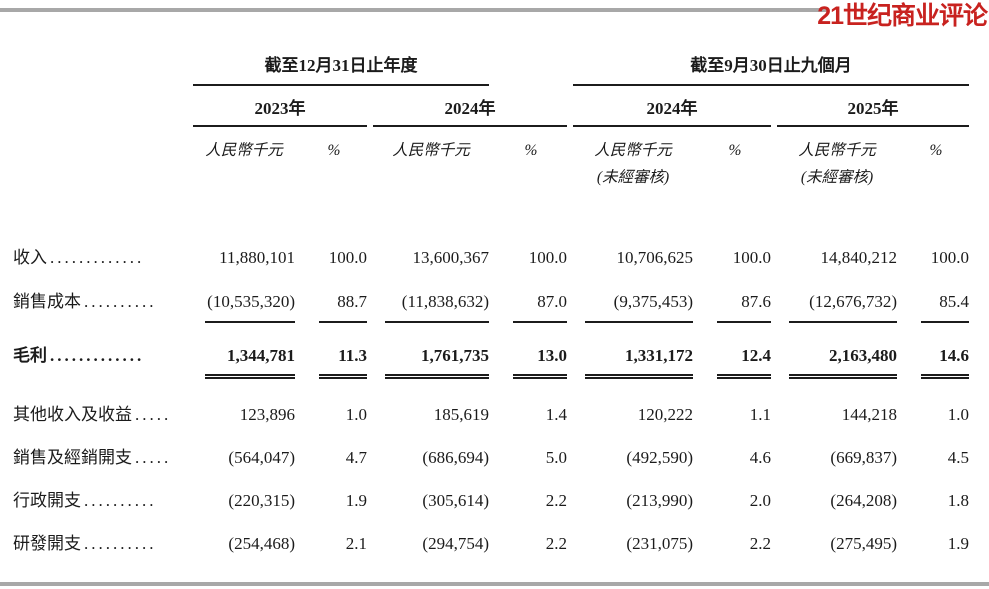  I want to click on cell-amount: (492,590), so click(659, 457).